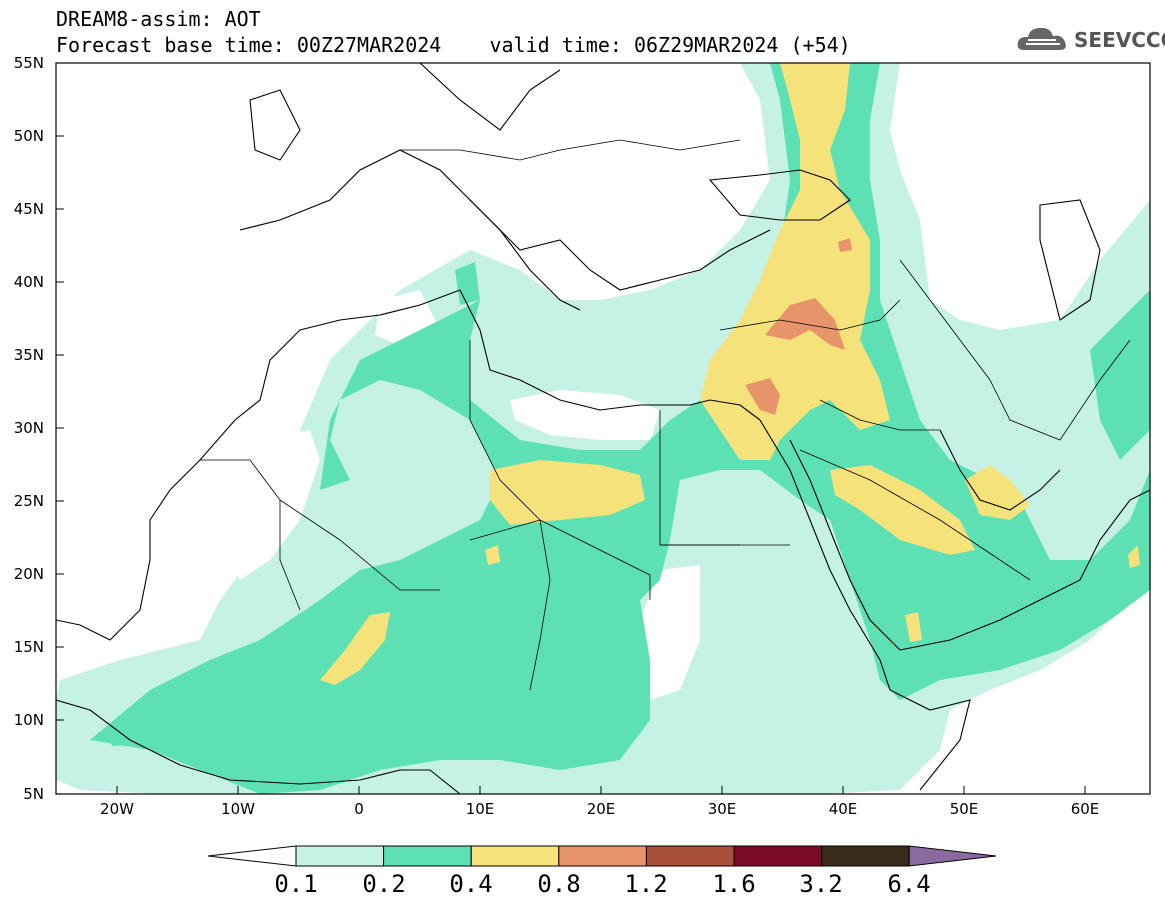 This screenshot has width=1165, height=905. Describe the element at coordinates (909, 884) in the screenshot. I see `colorbar-label: 6.4` at that location.